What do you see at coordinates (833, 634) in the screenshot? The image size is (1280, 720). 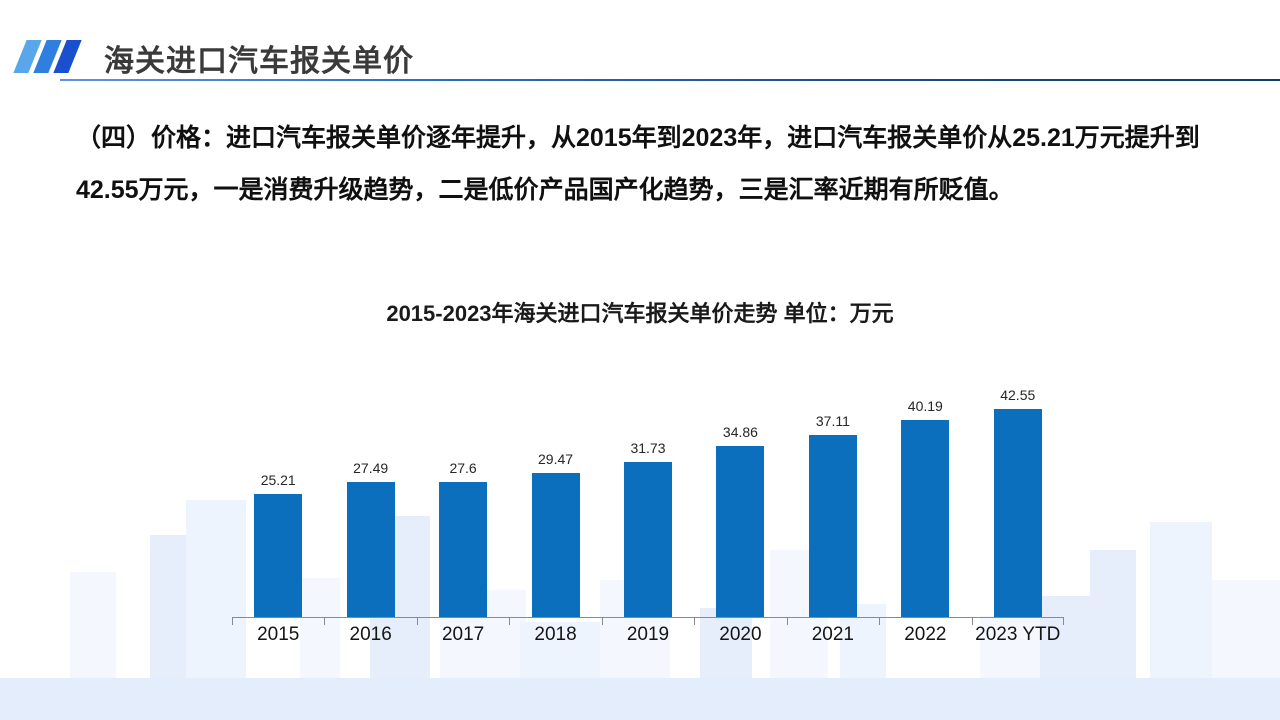 I see `x-axis-category-label: 2021` at bounding box center [833, 634].